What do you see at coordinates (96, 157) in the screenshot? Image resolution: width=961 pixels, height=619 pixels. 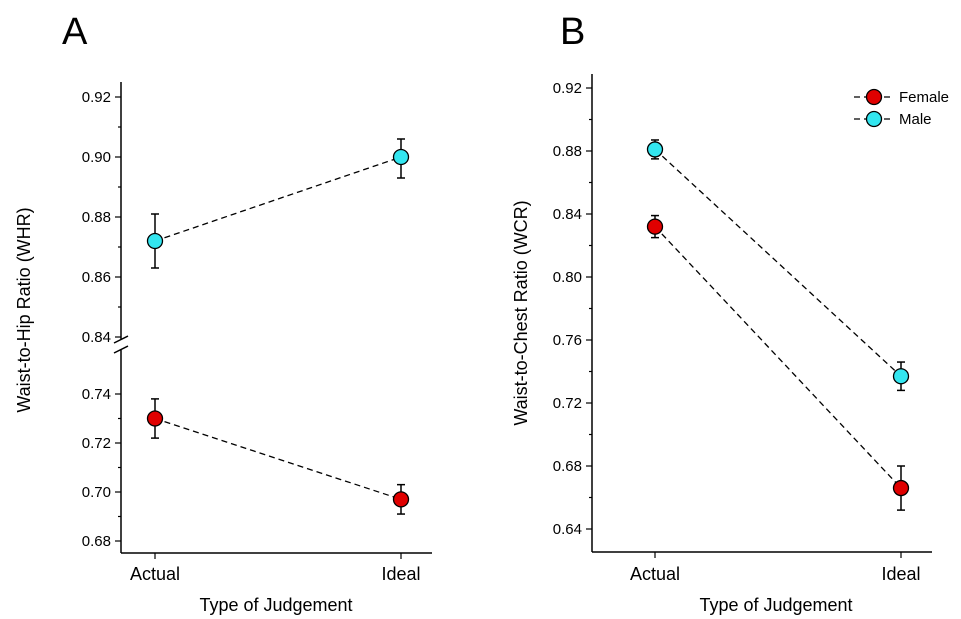 I see `panel-a-y-tick-label: 0.90` at bounding box center [96, 157].